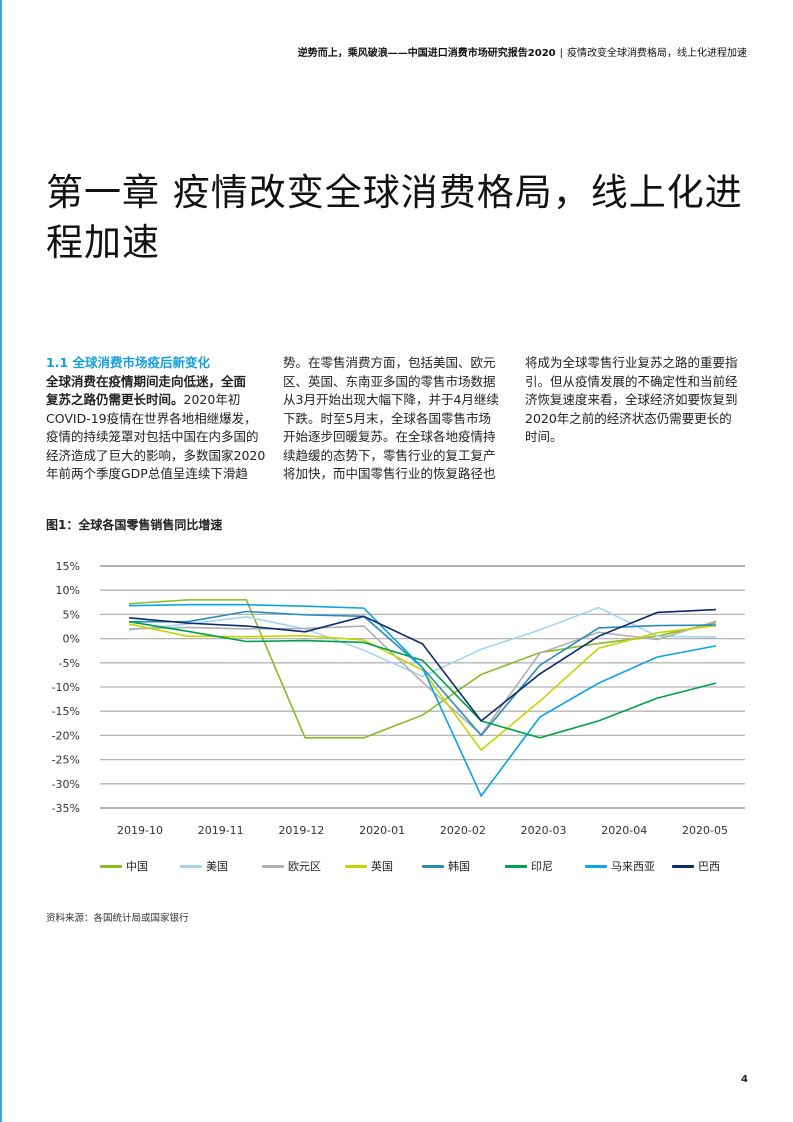 The height and width of the screenshot is (1122, 793). What do you see at coordinates (389, 455) in the screenshot?
I see `body-line: 续趋缓的态势下，零售行业的复工复产` at bounding box center [389, 455].